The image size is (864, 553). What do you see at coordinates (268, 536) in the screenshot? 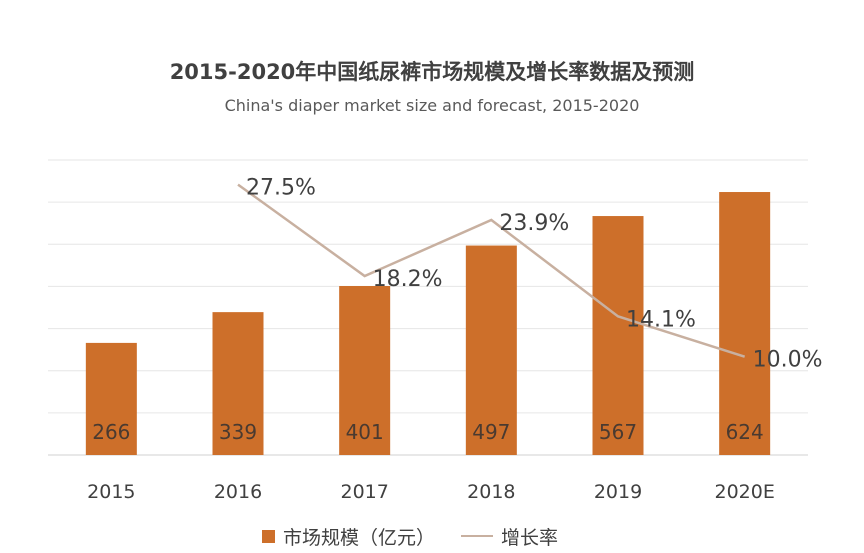
I see `legend-bar-swatch` at bounding box center [268, 536].